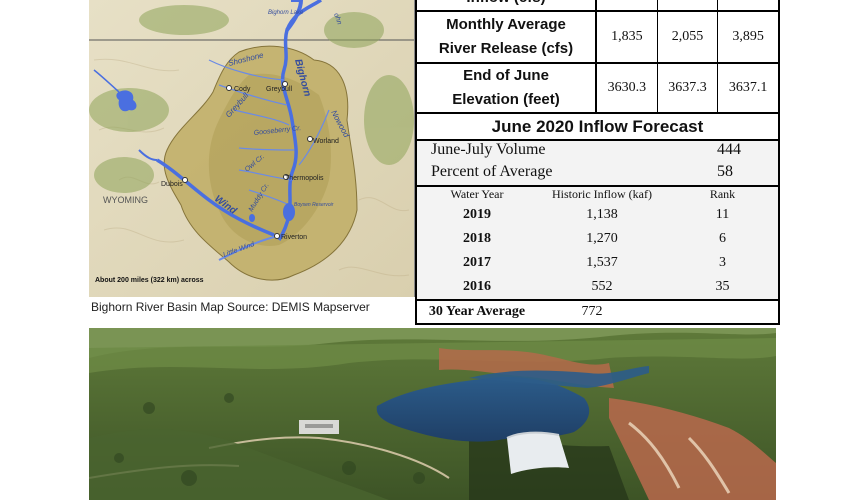 The height and width of the screenshot is (500, 860). I want to click on avg-value: 772, so click(592, 311).